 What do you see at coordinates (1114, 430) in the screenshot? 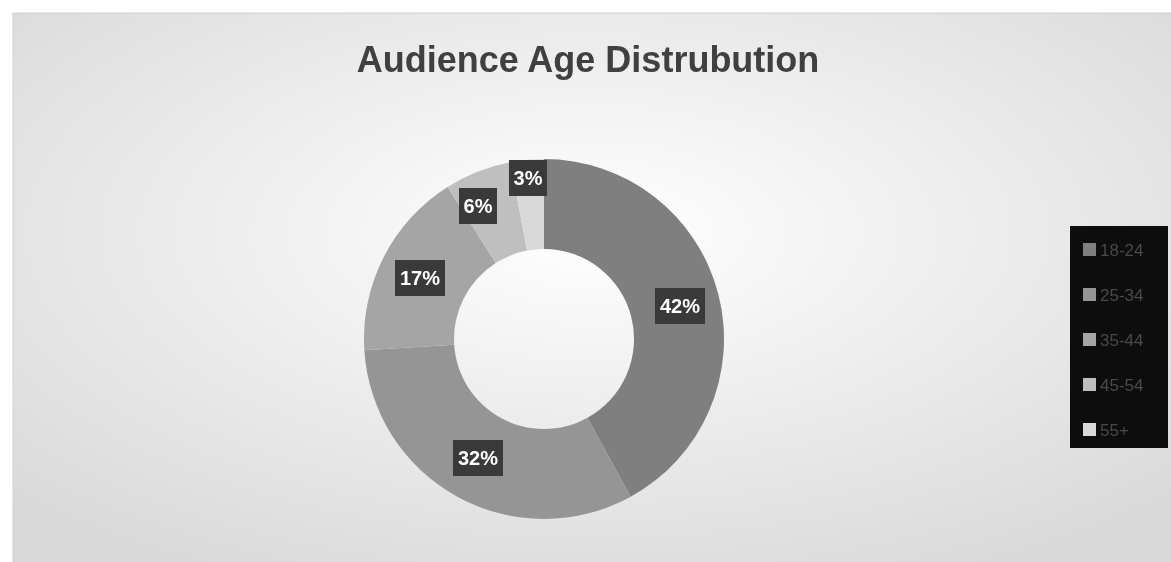
I see `legend-label: 55+` at bounding box center [1114, 430].